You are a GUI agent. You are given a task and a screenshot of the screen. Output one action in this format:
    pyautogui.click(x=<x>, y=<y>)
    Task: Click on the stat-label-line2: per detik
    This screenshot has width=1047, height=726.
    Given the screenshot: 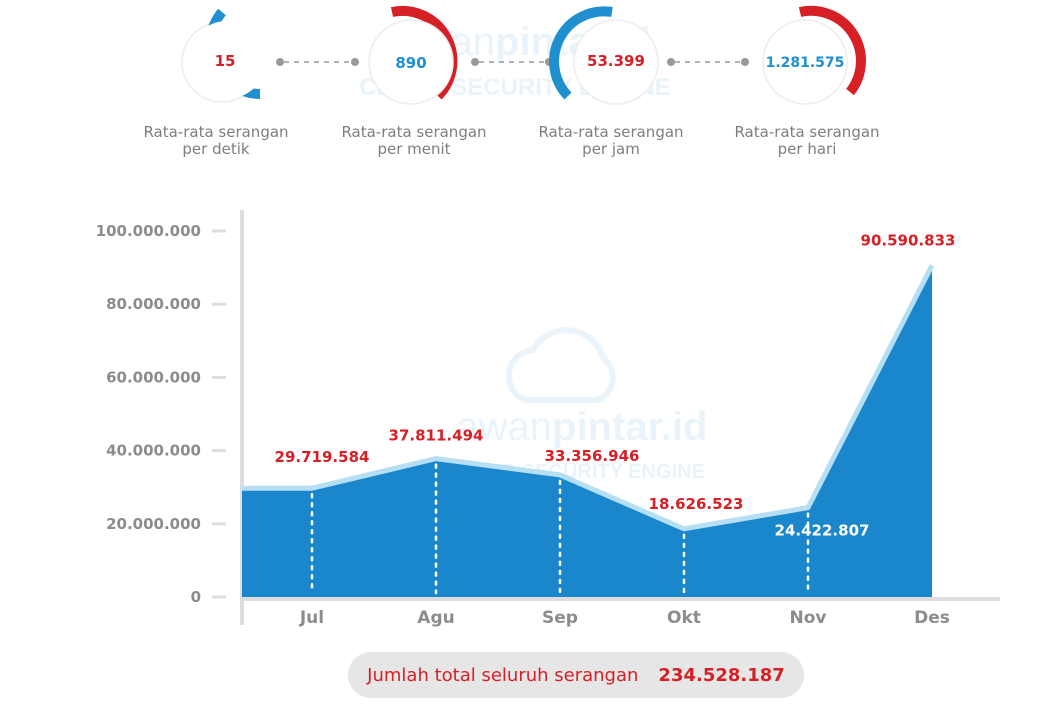 What is the action you would take?
    pyautogui.click(x=216, y=149)
    